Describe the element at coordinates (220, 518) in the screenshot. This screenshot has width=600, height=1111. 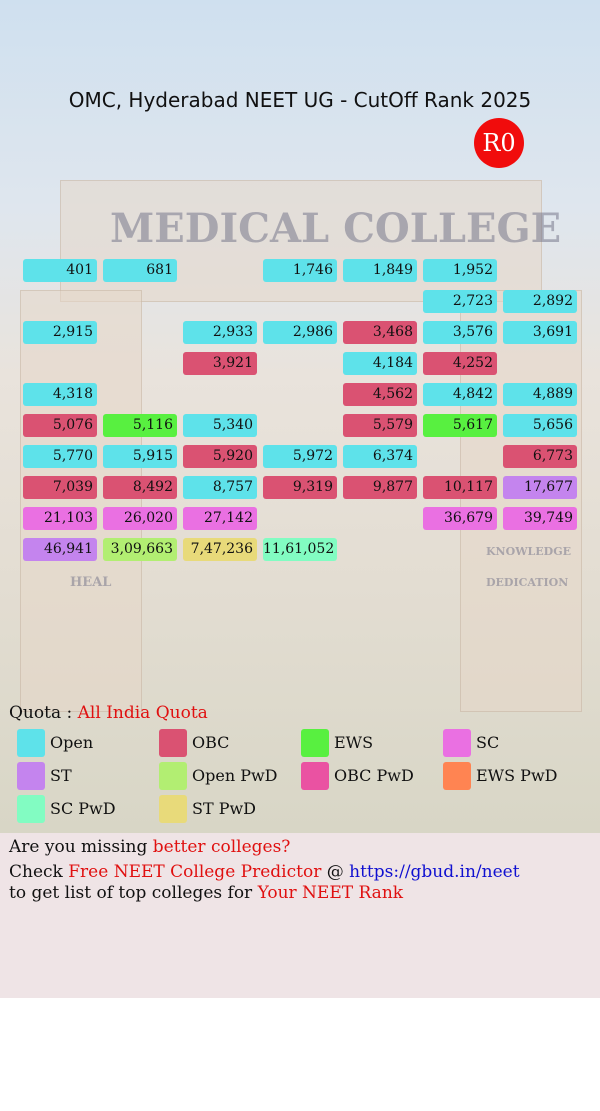
I see `rank-cell: 27,142` at that location.